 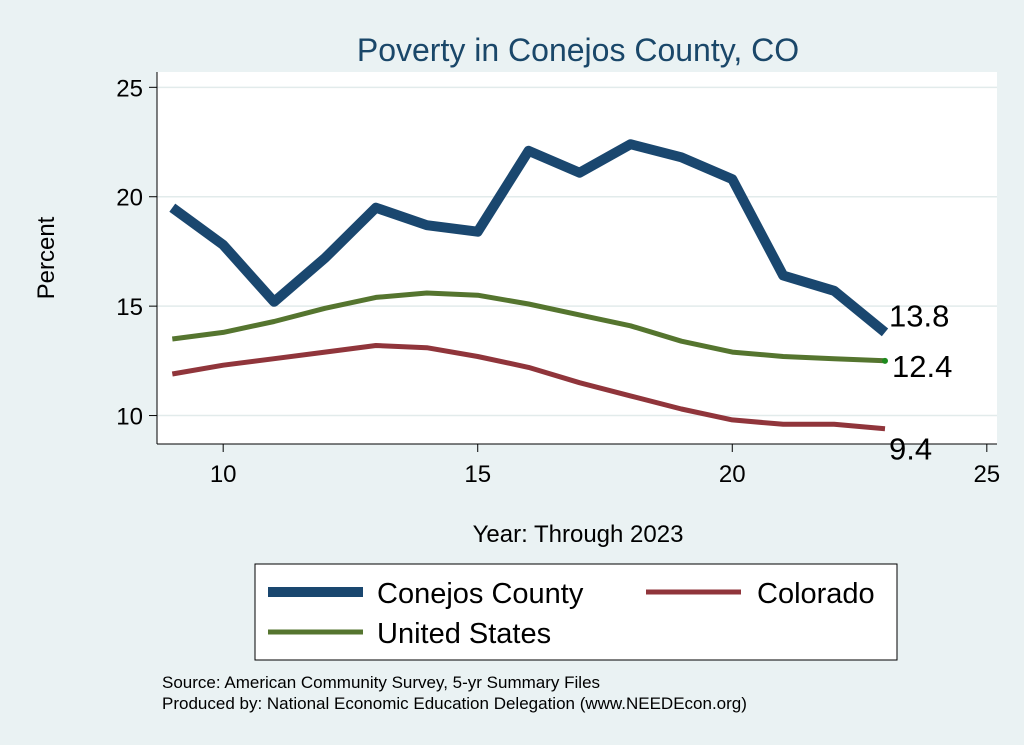 What do you see at coordinates (129, 198) in the screenshot?
I see `y-tick-label-20: 20` at bounding box center [129, 198].